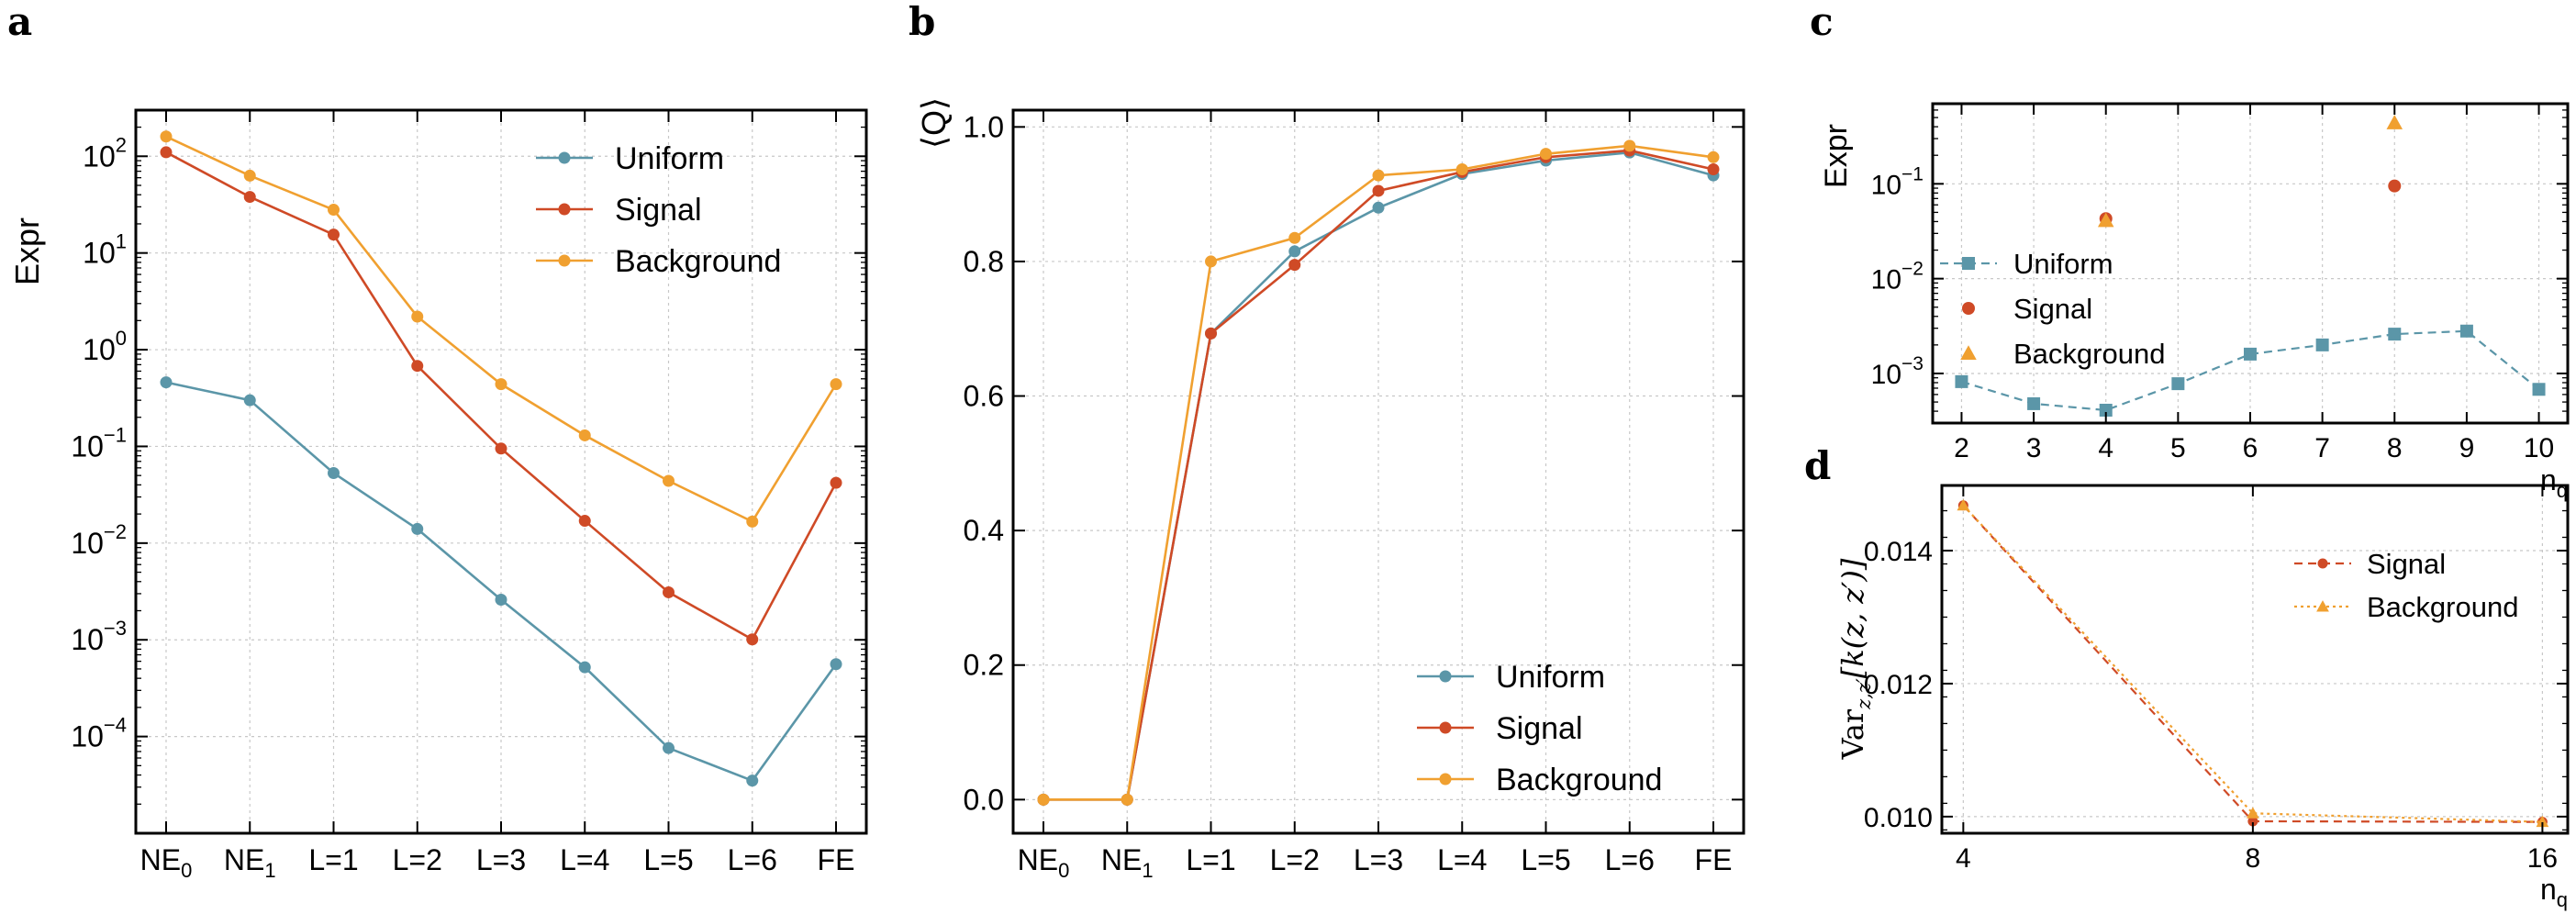 This screenshot has height=914, width=2576. I want to click on x-tick-label: 2, so click(1961, 448).